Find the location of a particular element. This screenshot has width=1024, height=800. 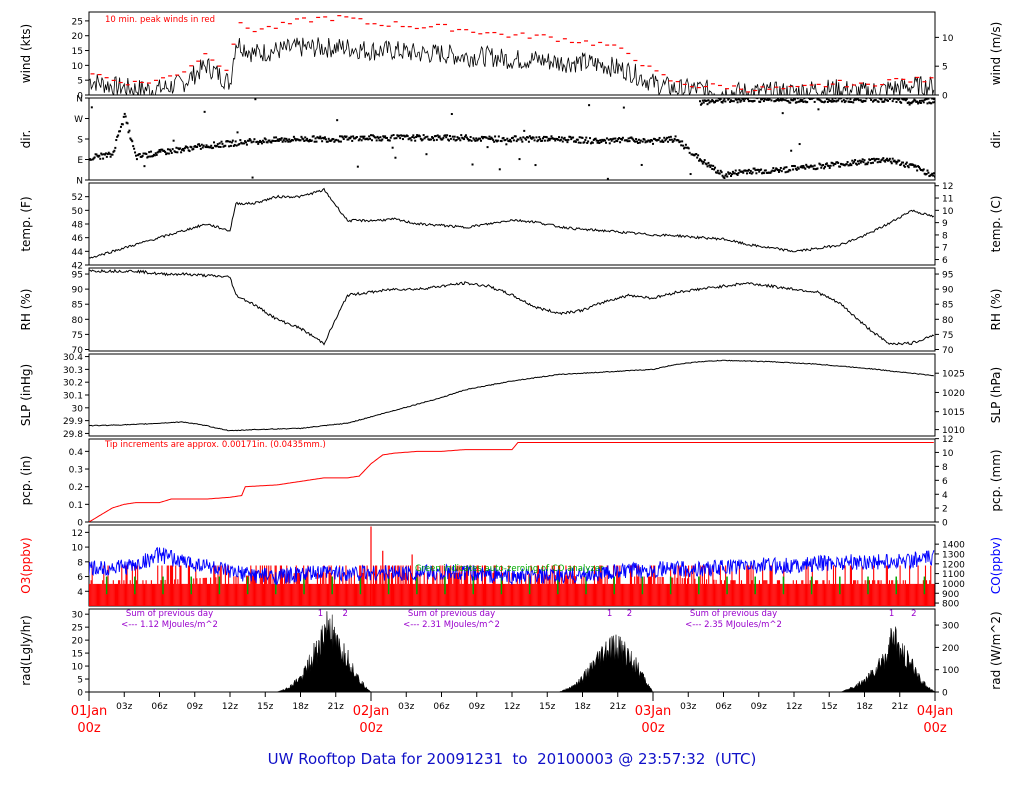

x-tick-label: 09z is located at coordinates (477, 707).